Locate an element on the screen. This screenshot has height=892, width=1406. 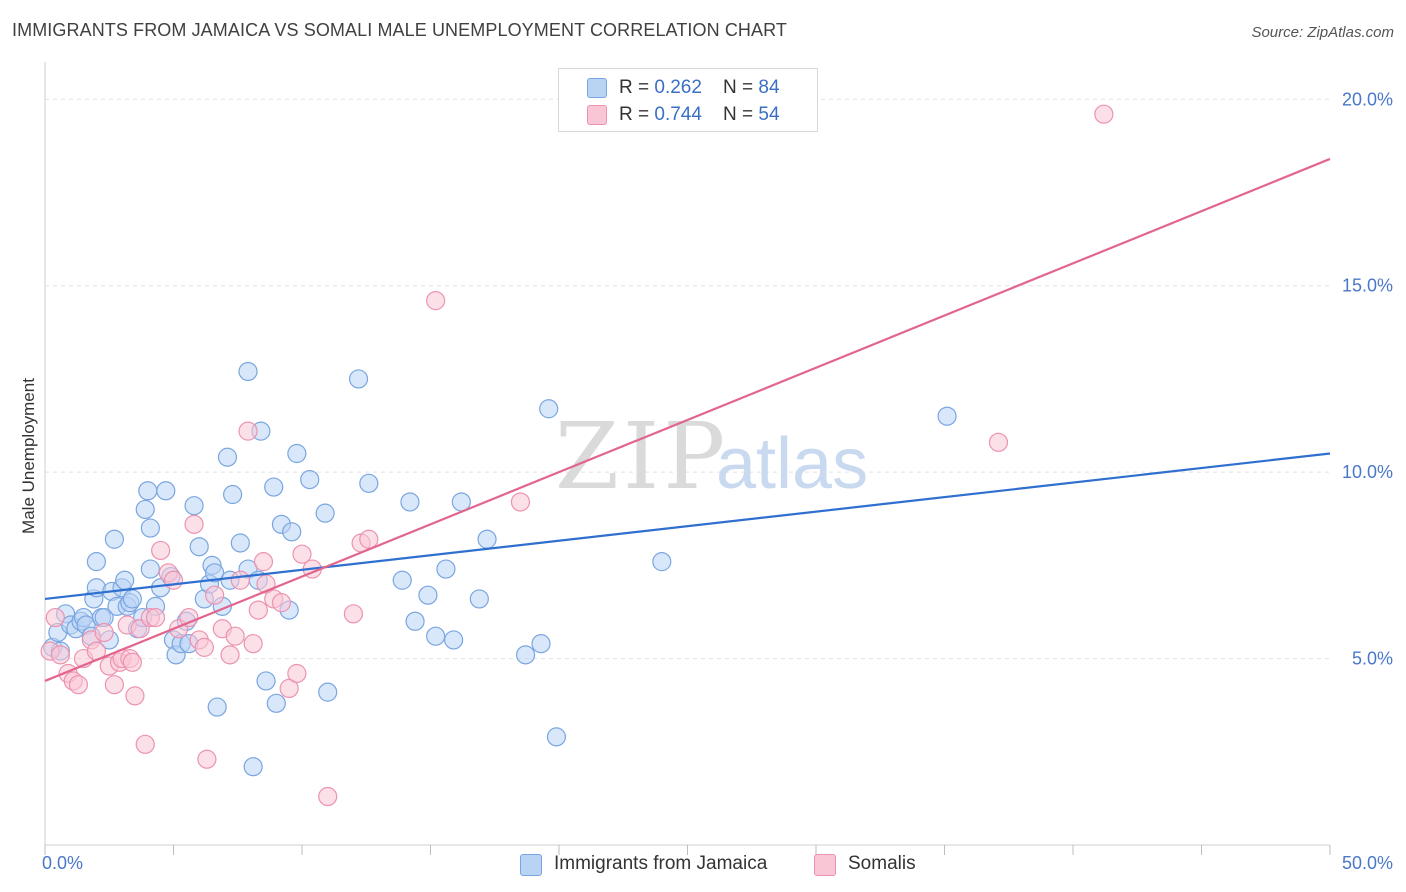
y-tick-label: 20.0% is located at coordinates (1367, 99).